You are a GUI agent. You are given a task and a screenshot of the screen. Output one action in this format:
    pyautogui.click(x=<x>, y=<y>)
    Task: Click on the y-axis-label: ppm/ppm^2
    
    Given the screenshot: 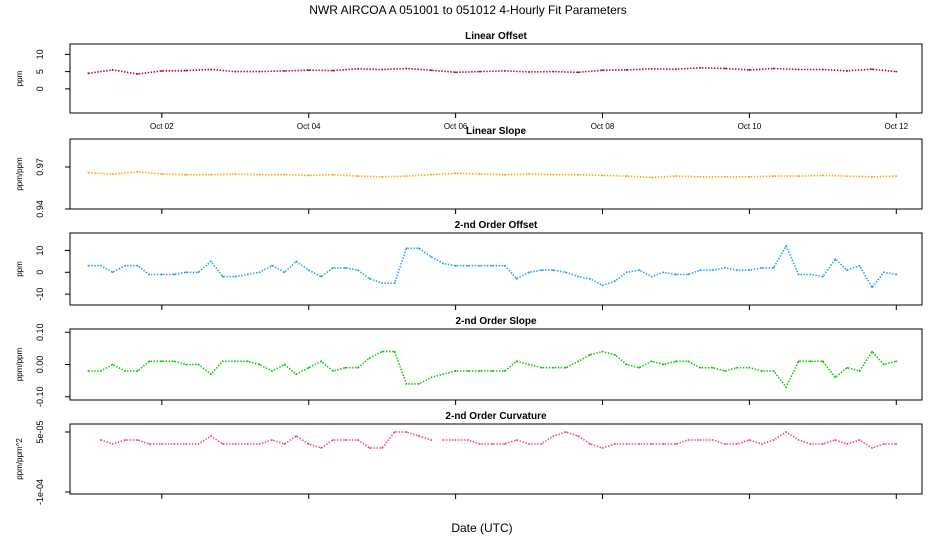 What is the action you would take?
    pyautogui.click(x=19, y=459)
    